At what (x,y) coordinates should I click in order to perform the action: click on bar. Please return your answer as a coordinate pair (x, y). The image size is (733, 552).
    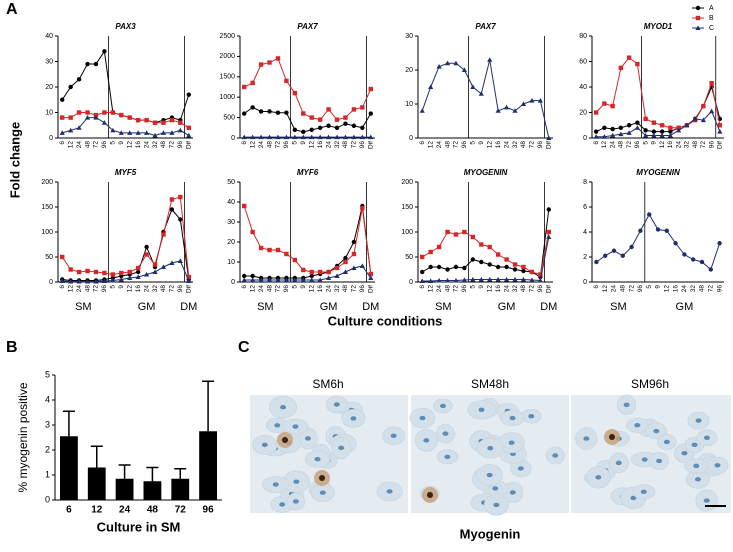
    Looking at the image, I should click on (96, 483).